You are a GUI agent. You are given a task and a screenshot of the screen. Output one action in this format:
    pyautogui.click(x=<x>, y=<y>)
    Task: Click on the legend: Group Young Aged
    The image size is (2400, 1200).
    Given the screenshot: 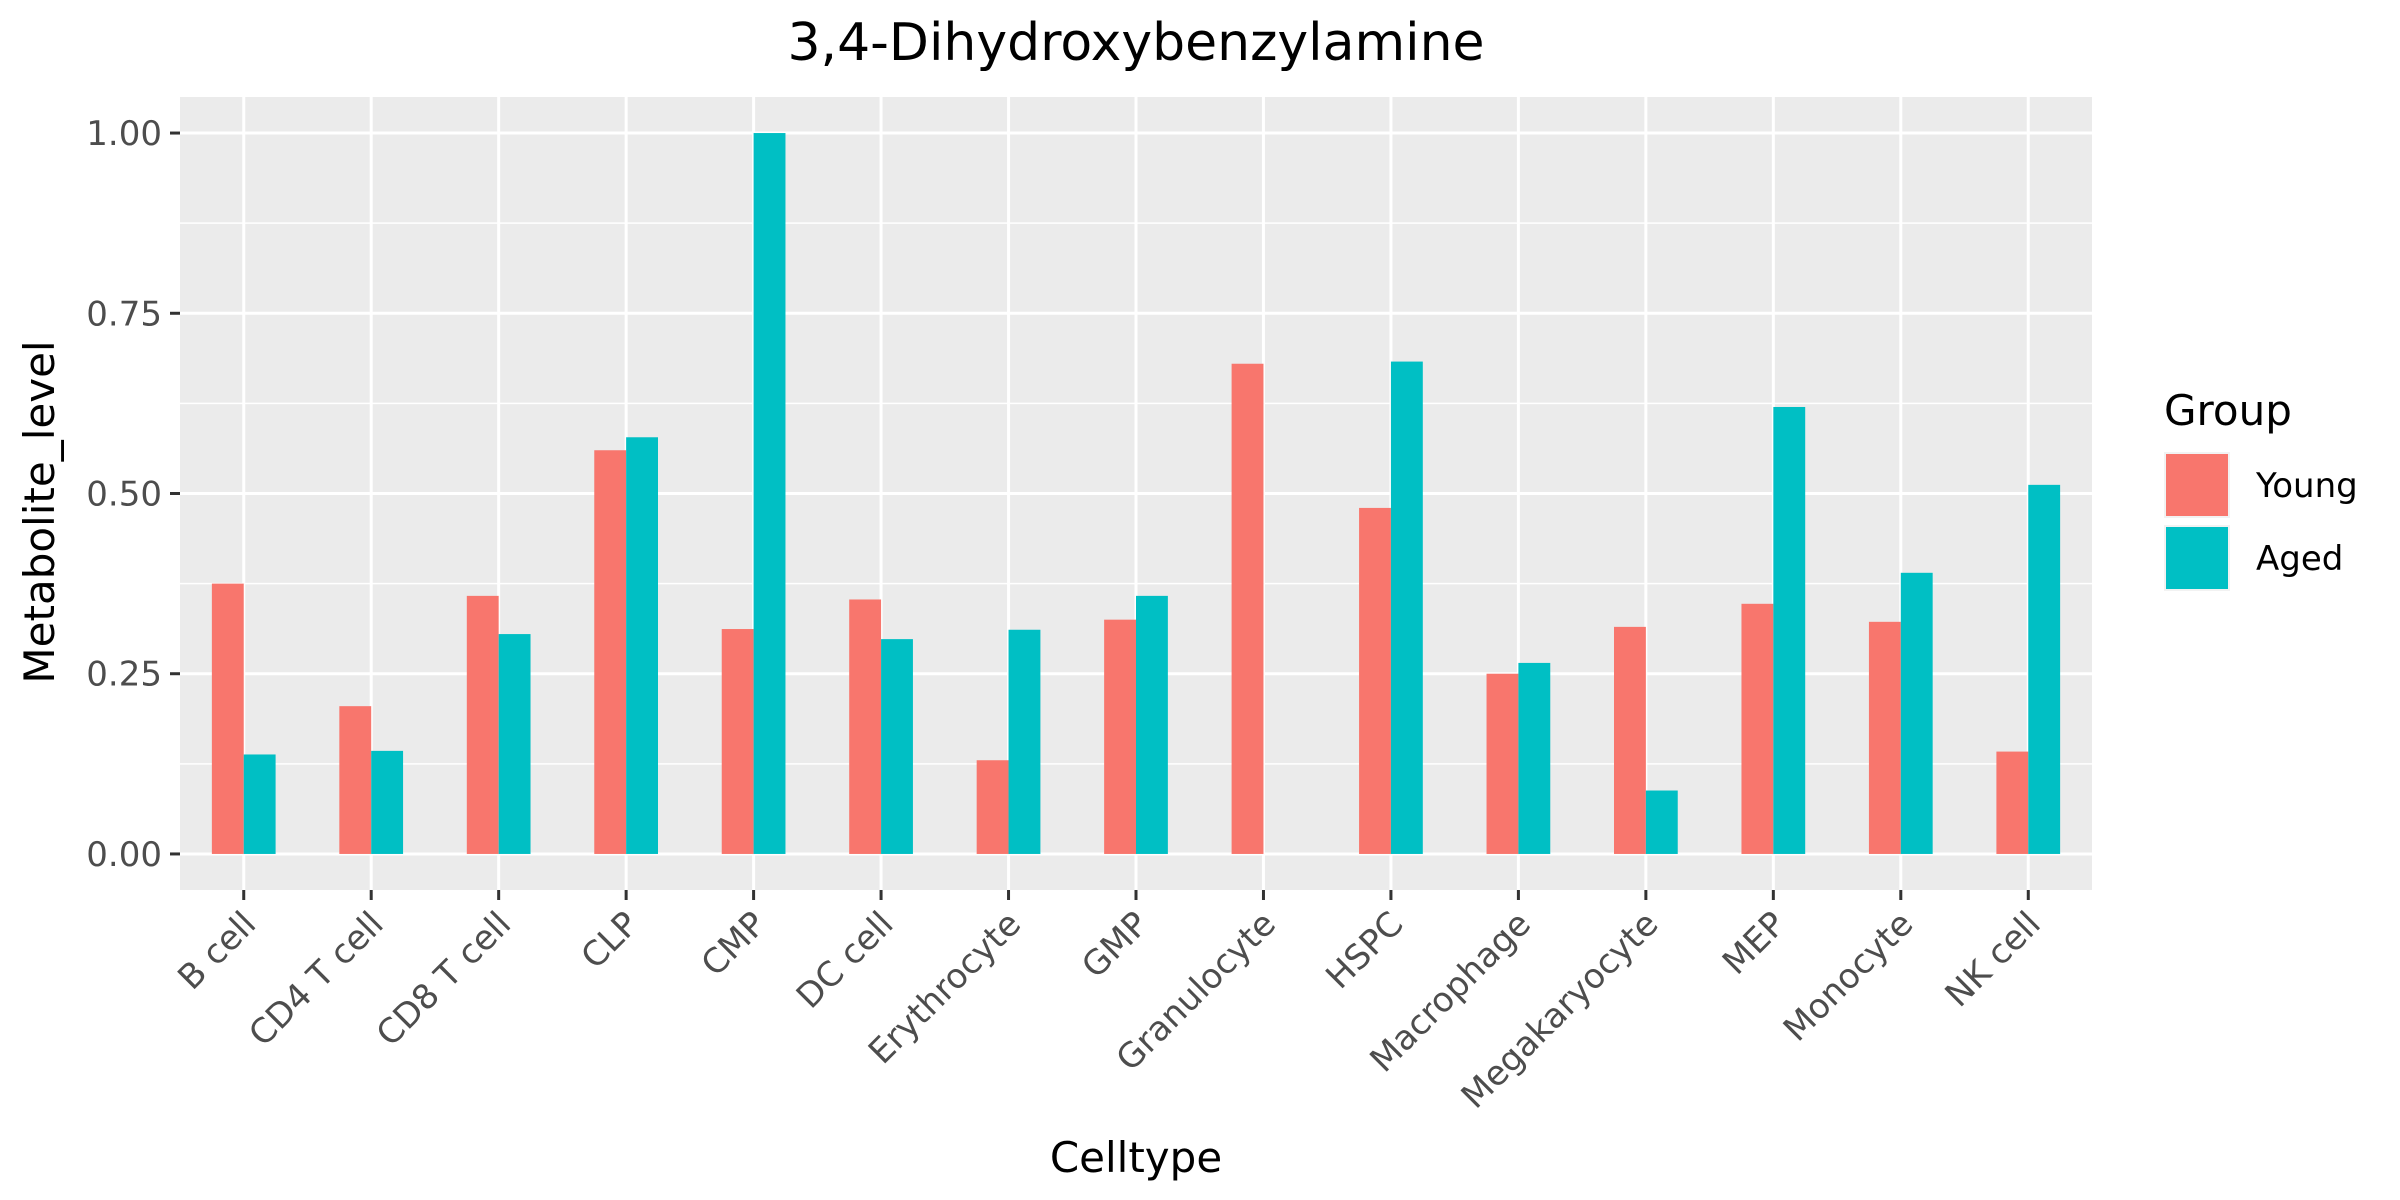 What is the action you would take?
    pyautogui.click(x=2261, y=488)
    